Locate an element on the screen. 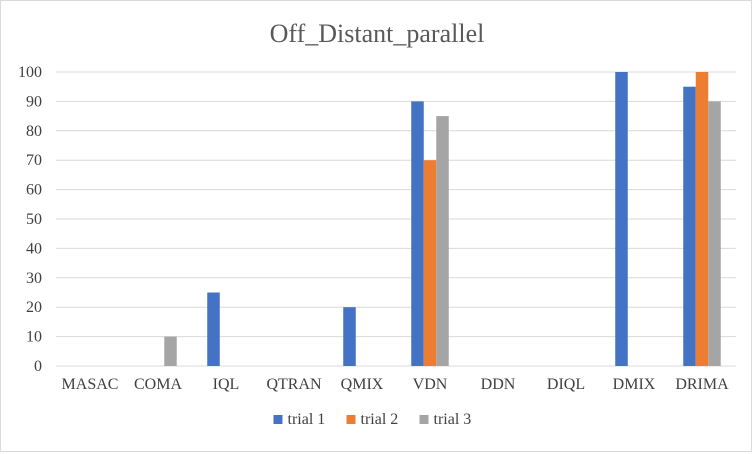  x-tick-label-drima: DRIMA is located at coordinates (702, 384).